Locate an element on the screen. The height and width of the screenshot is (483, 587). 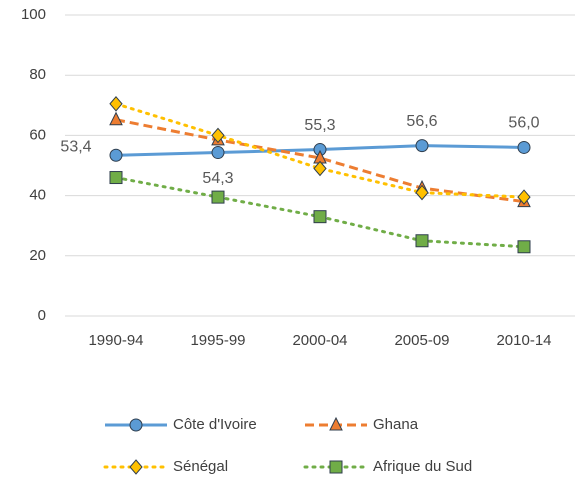
x-tick-label: 1990-94 is located at coordinates (115, 340).